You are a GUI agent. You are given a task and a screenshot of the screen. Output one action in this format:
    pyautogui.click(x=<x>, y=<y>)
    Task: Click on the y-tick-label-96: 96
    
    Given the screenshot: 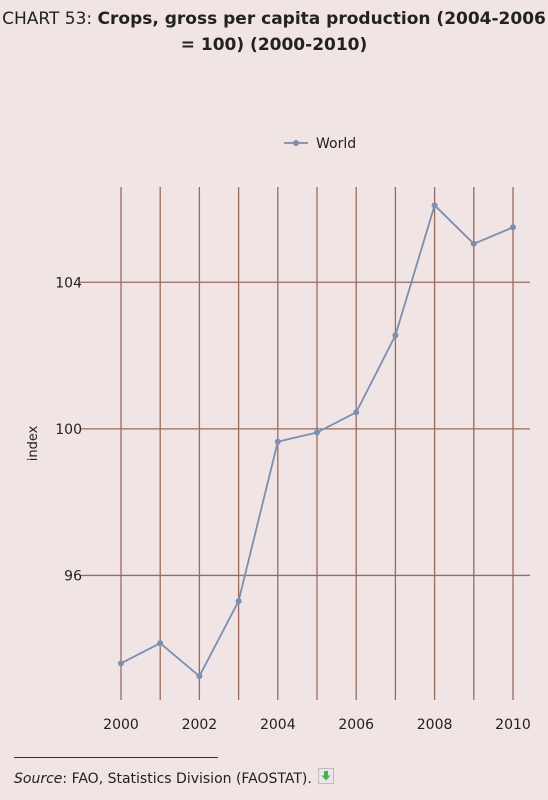 What is the action you would take?
    pyautogui.click(x=73, y=576)
    